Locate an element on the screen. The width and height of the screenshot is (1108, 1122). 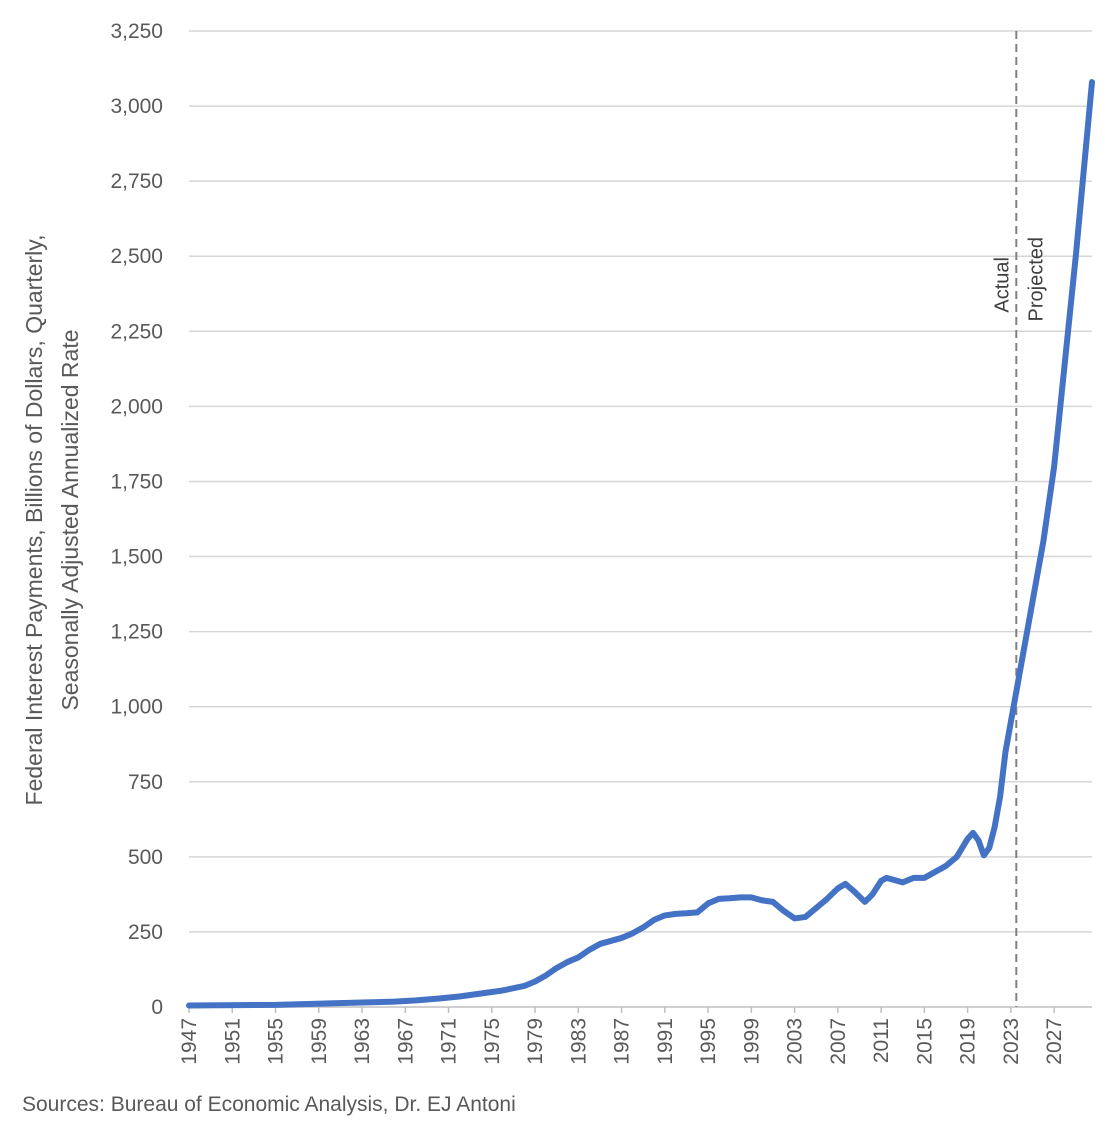
y-tick-label: 2,750 is located at coordinates (136, 181).